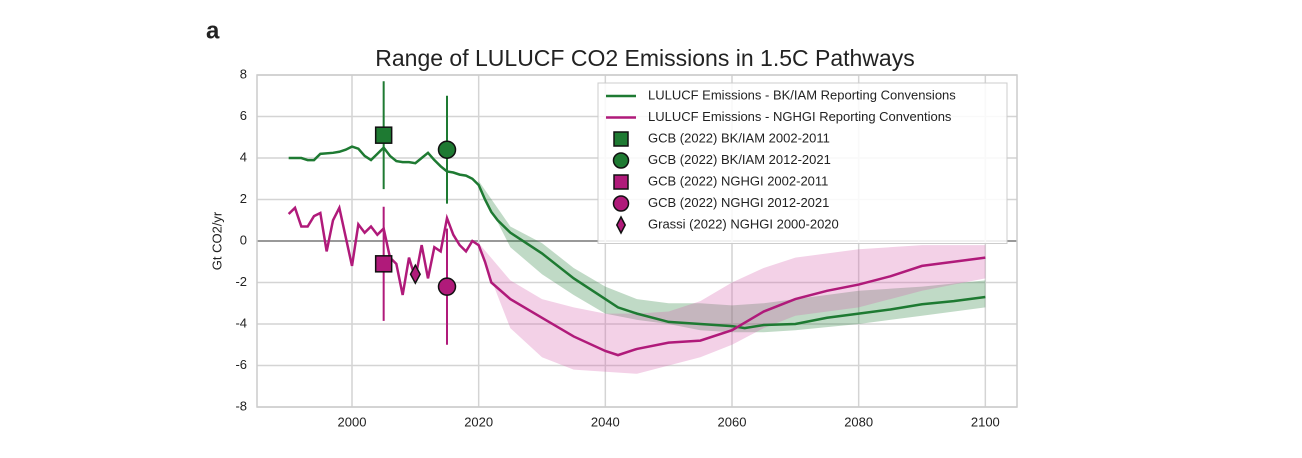  I want to click on y-tick-label: -4, so click(241, 322).